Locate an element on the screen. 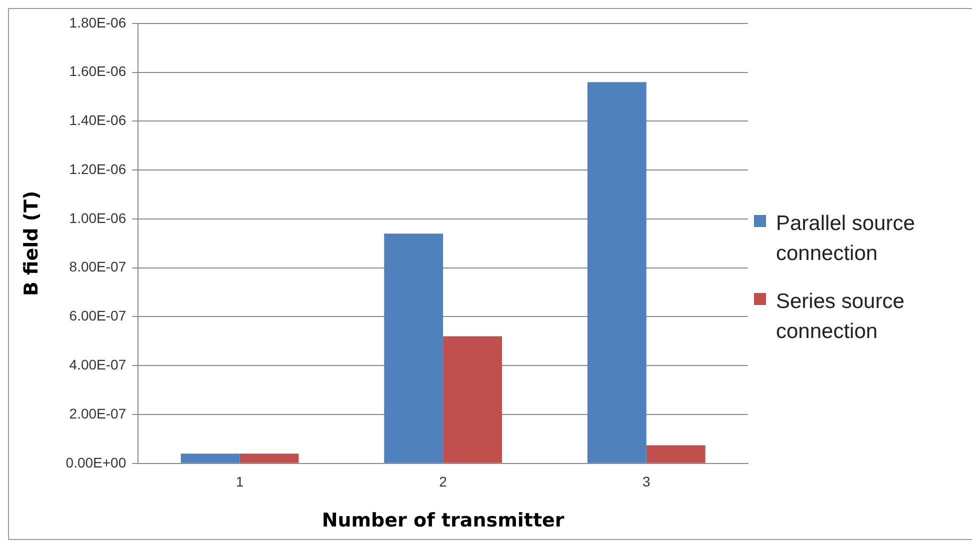 The height and width of the screenshot is (542, 972). legend-label: Series source connection is located at coordinates (841, 317).